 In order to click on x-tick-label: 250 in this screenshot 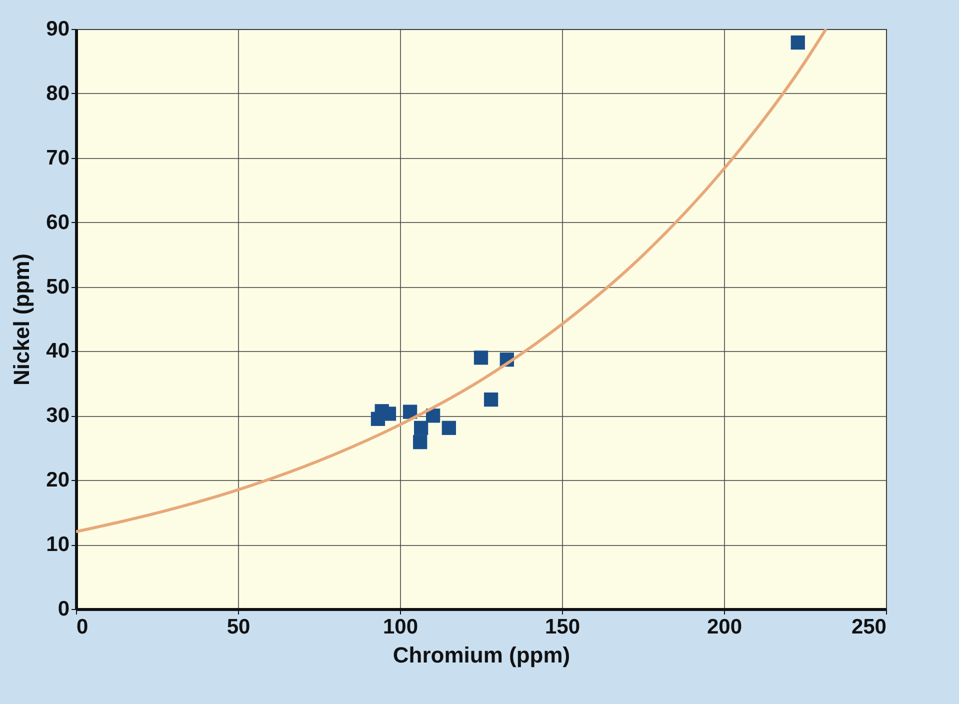, I will do `click(868, 627)`.